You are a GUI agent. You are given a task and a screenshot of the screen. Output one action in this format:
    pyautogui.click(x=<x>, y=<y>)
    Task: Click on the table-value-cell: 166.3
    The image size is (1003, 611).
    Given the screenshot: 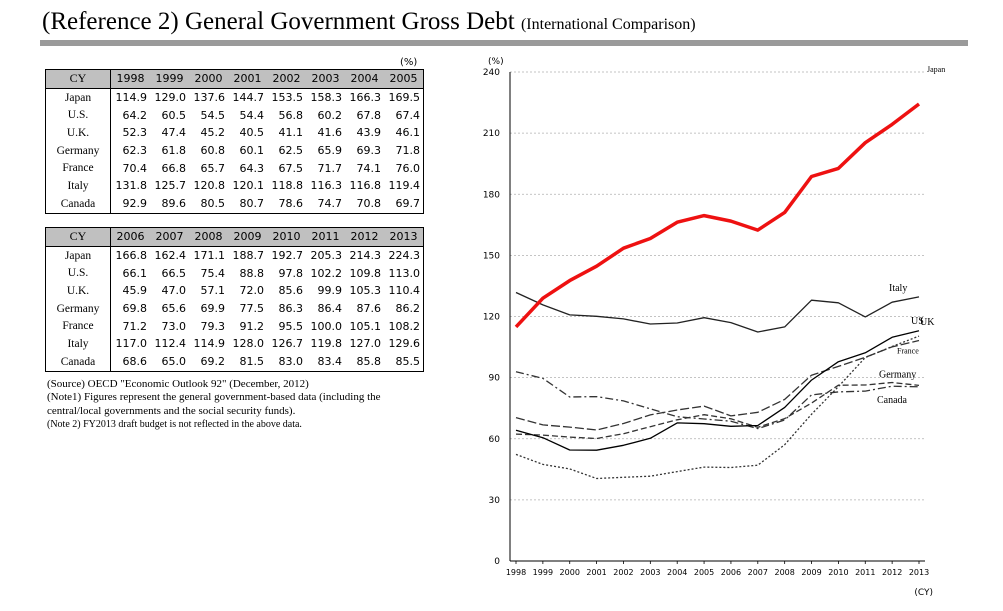 What is the action you would take?
    pyautogui.click(x=365, y=98)
    